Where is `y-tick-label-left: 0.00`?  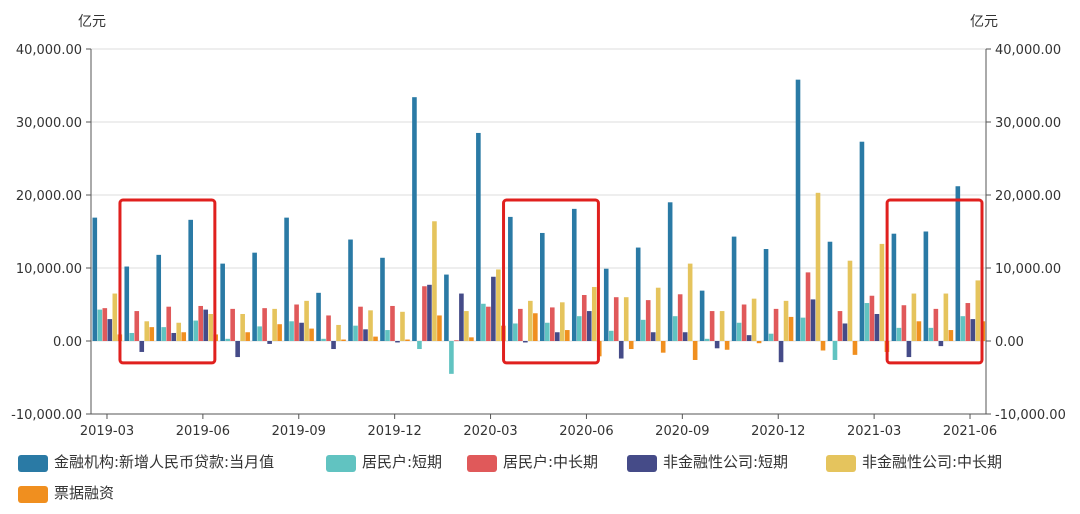
y-tick-label-left: 0.00 is located at coordinates (67, 342).